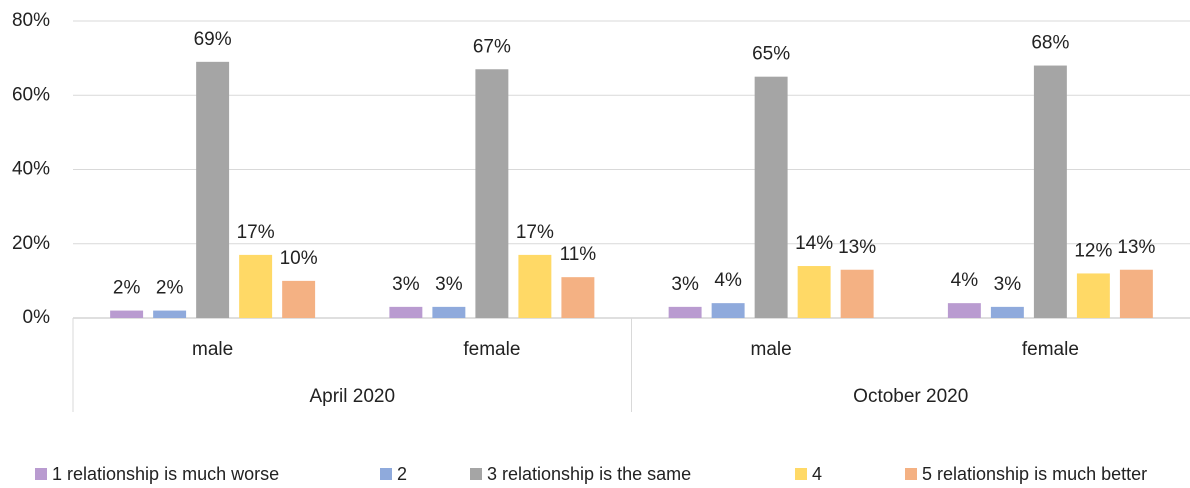  I want to click on y-tick-label: 0%, so click(37, 317).